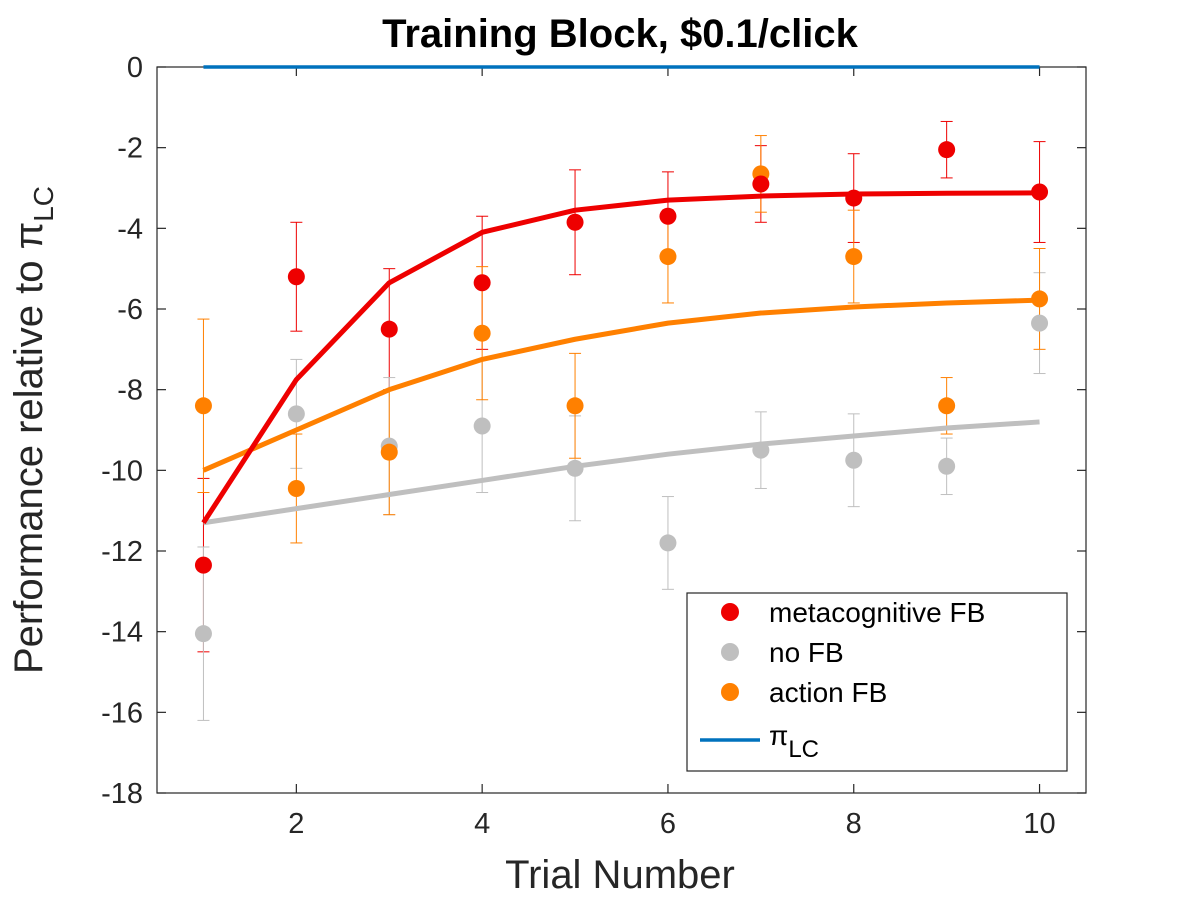  I want to click on legend-label-pi-lc: πLC, so click(794, 741).